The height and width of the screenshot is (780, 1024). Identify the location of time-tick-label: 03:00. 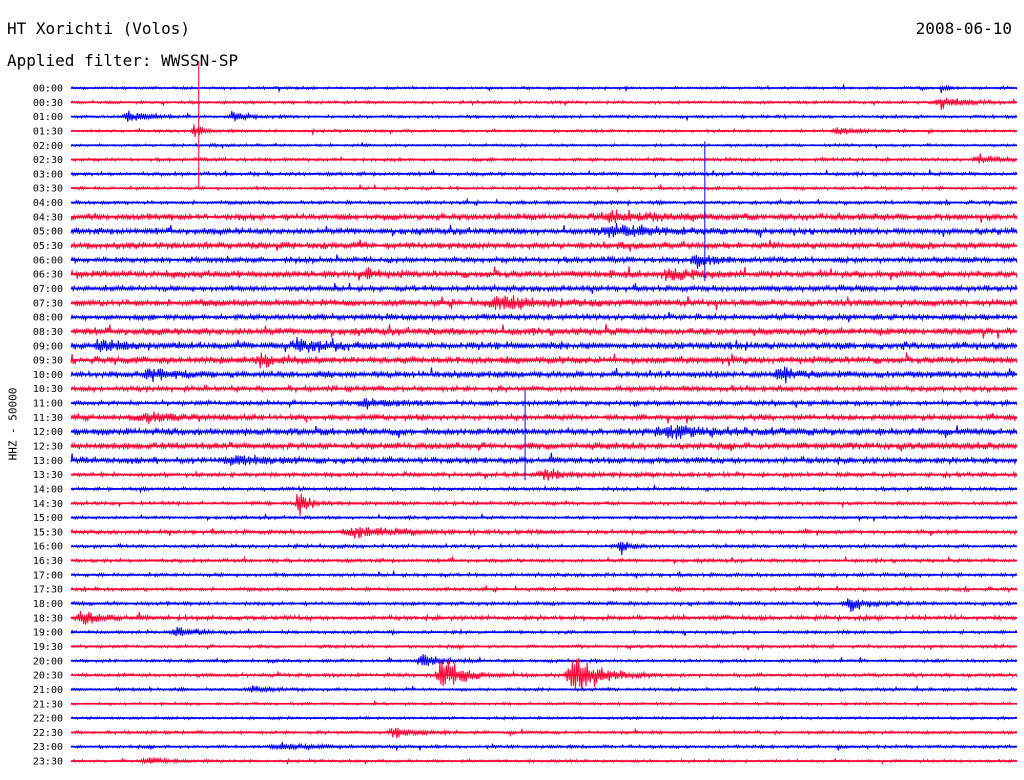
(48, 174).